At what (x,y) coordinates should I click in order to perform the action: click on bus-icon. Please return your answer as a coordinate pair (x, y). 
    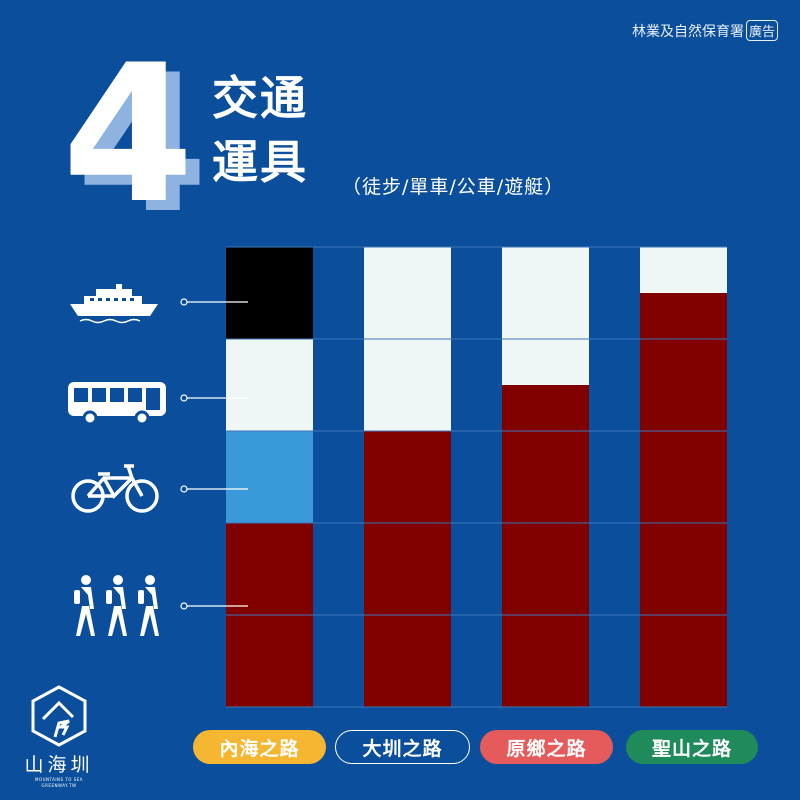
    Looking at the image, I should click on (117, 404).